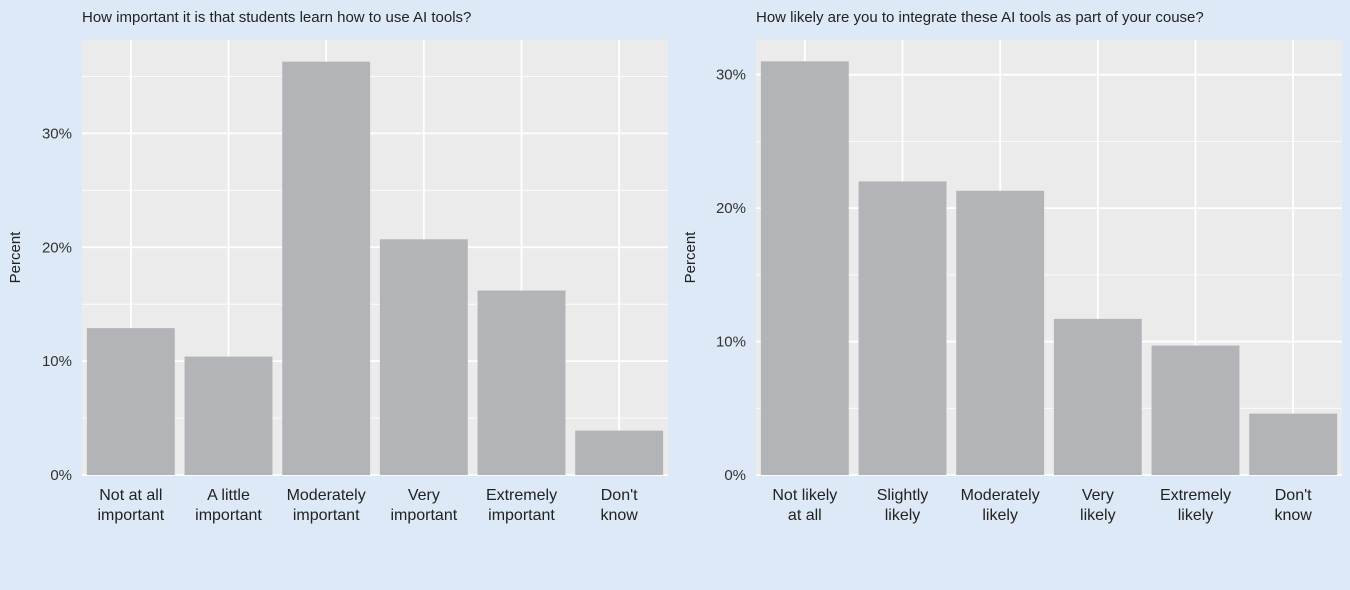 Image resolution: width=1350 pixels, height=590 pixels. What do you see at coordinates (423, 505) in the screenshot?
I see `x-tick-label: Very important` at bounding box center [423, 505].